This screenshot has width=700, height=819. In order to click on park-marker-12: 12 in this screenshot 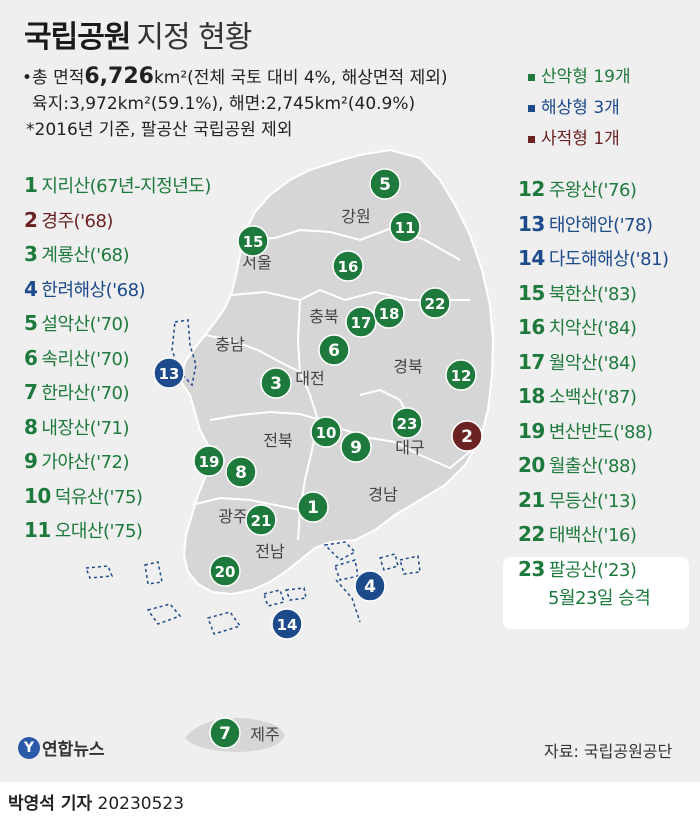, I will do `click(461, 375)`.